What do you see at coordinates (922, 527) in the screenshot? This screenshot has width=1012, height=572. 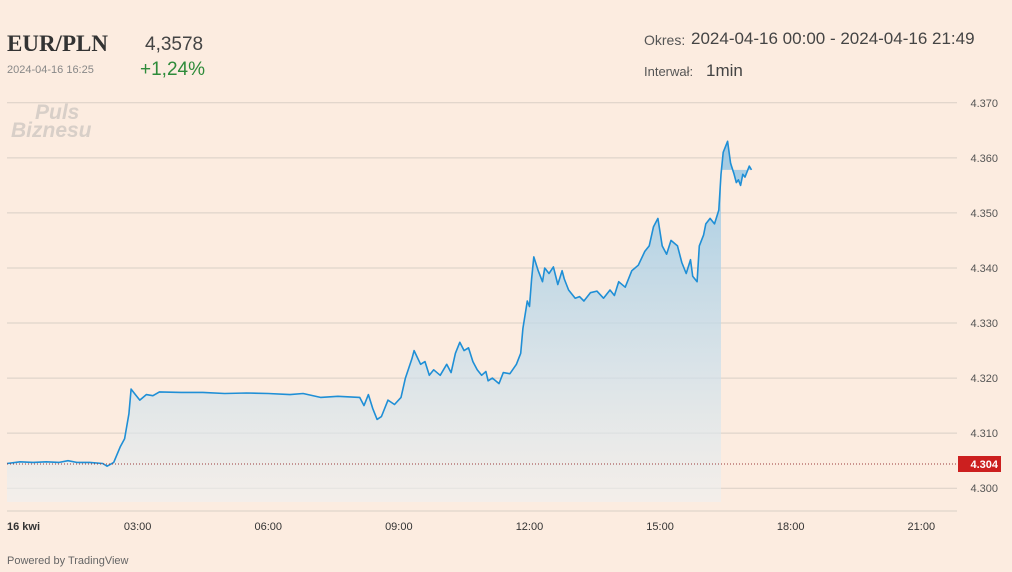 I see `x-tick-label: 21:00` at bounding box center [922, 527].